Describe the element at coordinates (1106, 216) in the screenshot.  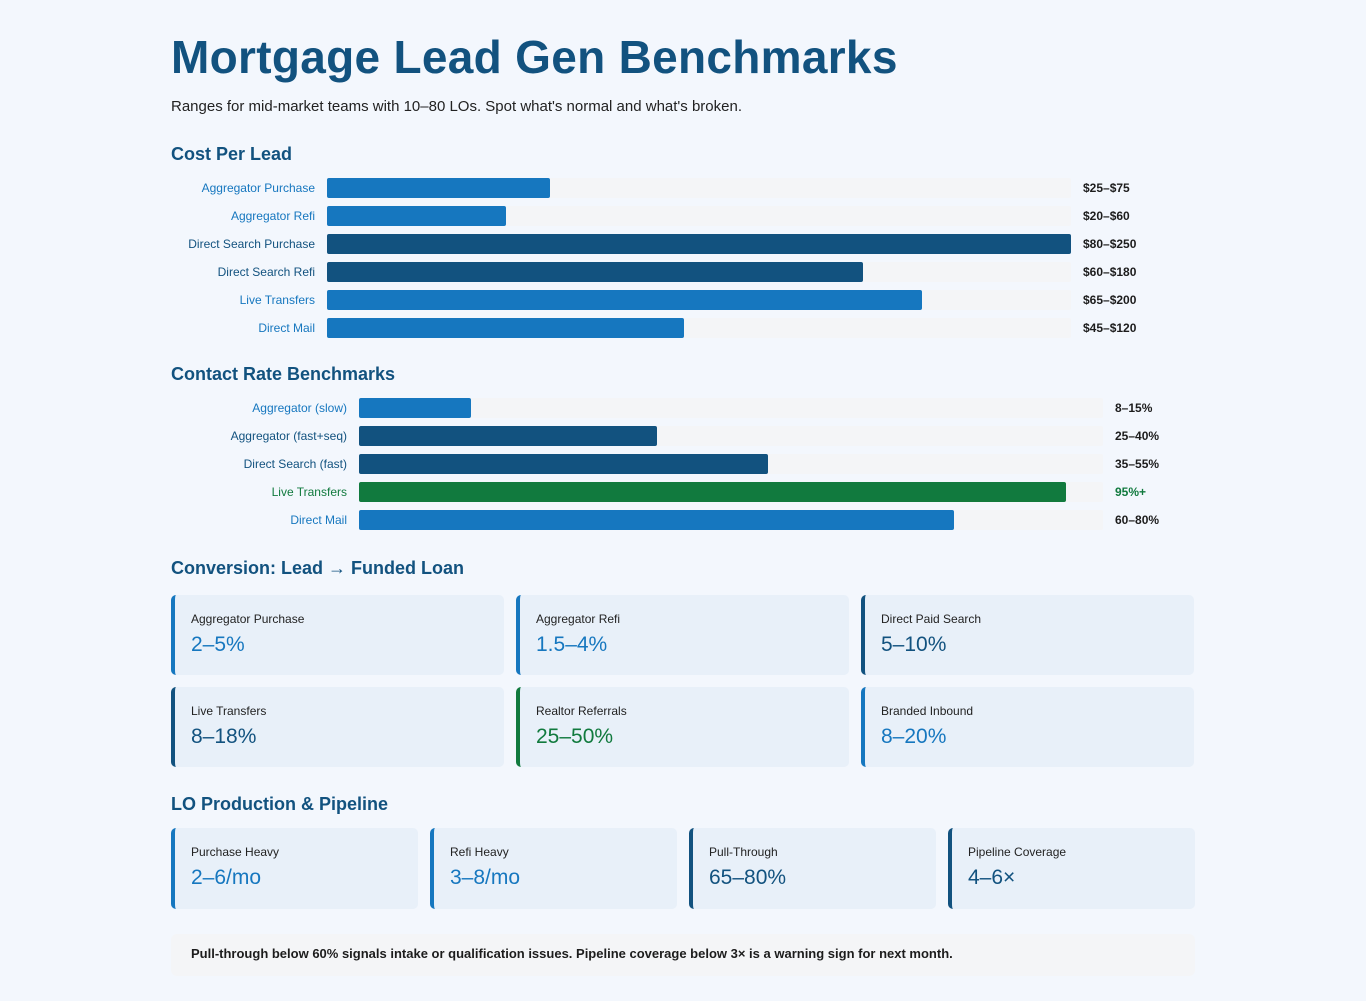
I see `bar-value-label: $20–$60` at that location.